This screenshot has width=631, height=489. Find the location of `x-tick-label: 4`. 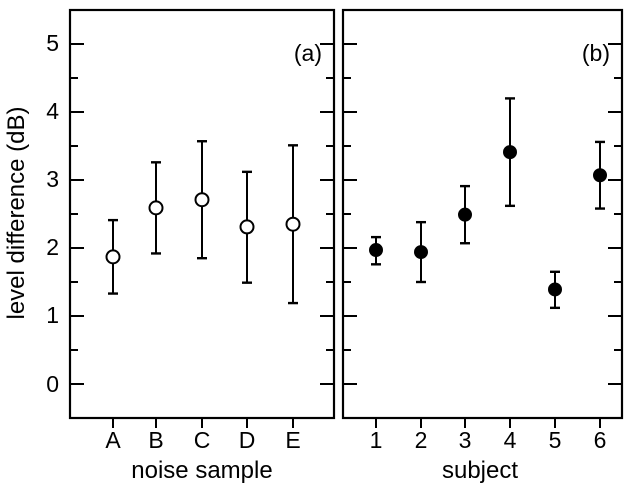

x-tick-label: 4 is located at coordinates (510, 440).